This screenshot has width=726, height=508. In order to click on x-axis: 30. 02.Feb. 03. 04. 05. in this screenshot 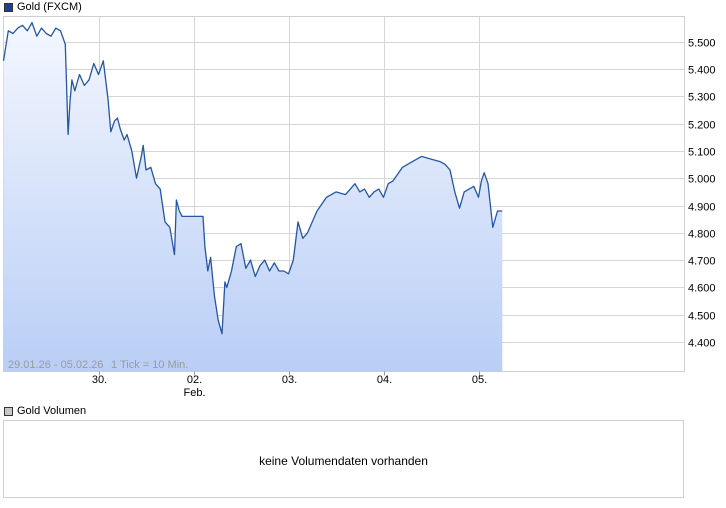, I will do `click(289, 385)`.